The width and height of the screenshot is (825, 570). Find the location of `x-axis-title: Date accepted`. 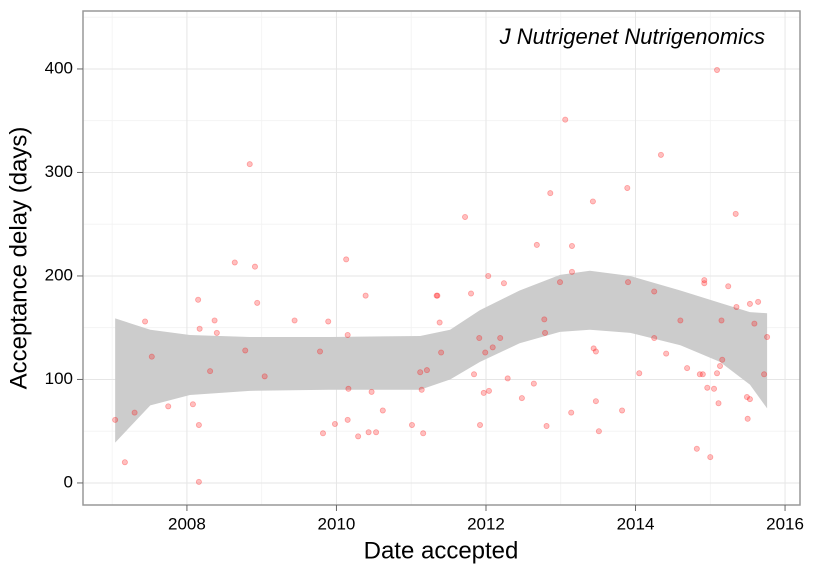

x-axis-title: Date accepted is located at coordinates (441, 550).